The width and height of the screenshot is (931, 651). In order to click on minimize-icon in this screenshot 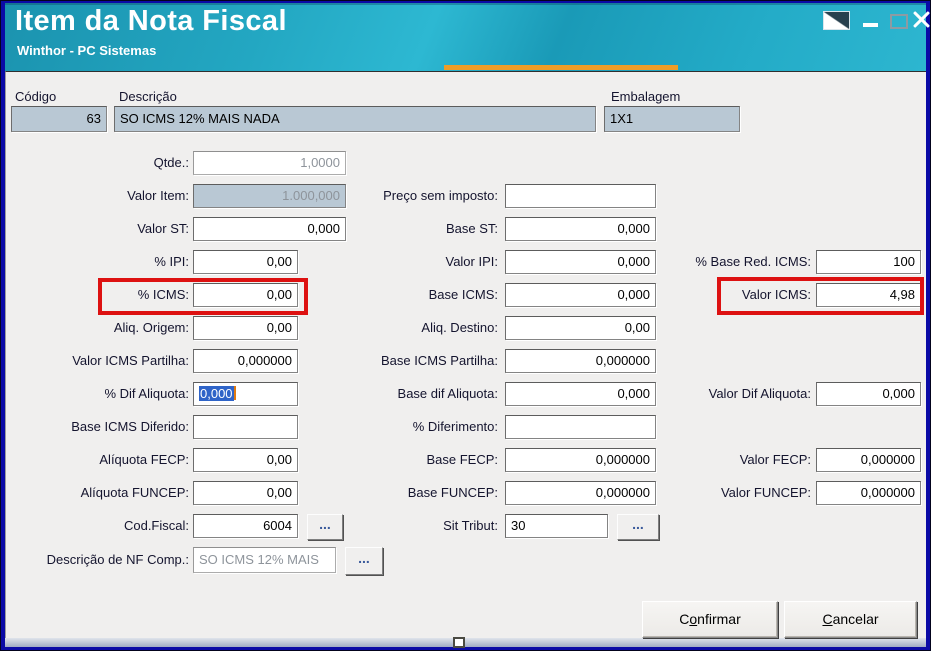, I will do `click(870, 25)`.